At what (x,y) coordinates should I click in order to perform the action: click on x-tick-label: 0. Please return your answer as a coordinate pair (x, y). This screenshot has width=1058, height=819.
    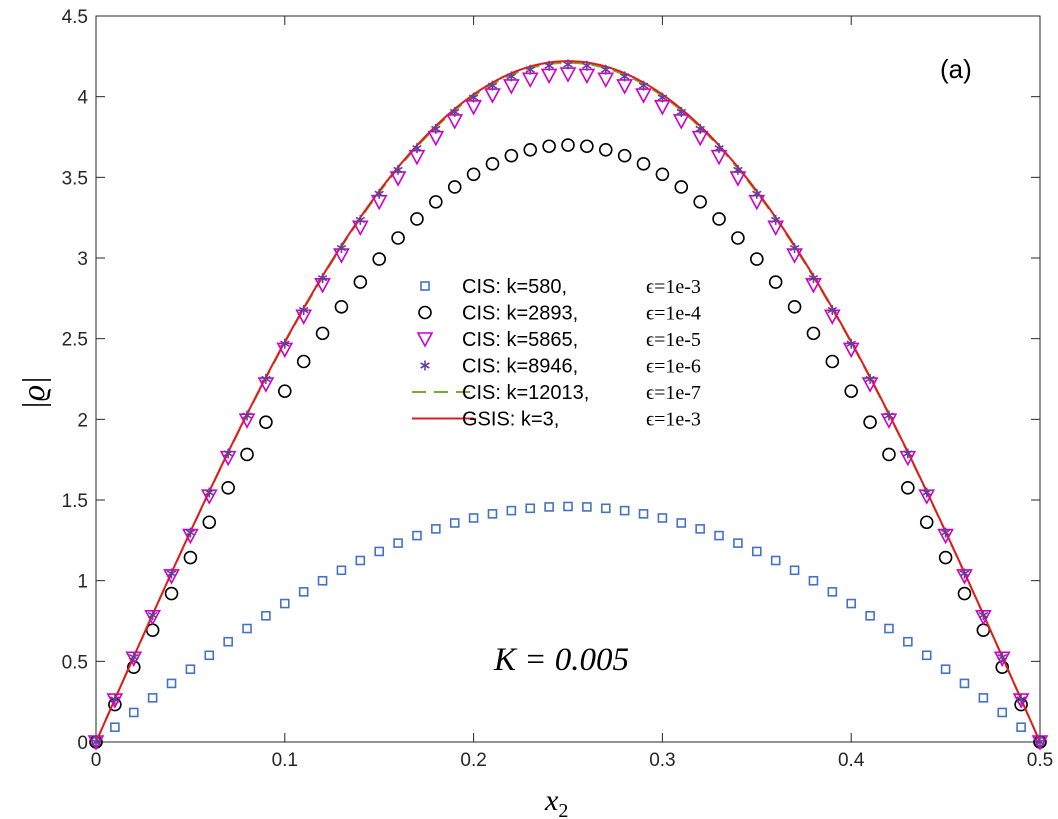
    Looking at the image, I should click on (96, 760).